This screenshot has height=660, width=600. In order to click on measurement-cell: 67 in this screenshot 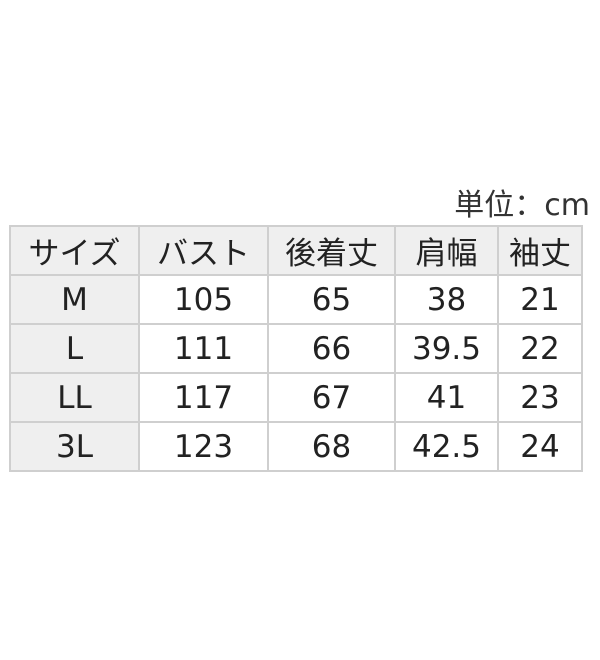, I will do `click(331, 397)`.